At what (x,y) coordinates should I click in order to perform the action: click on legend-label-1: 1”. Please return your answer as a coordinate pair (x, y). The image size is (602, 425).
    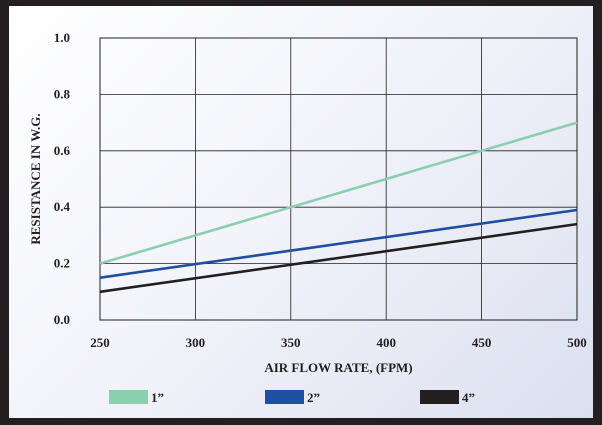
    Looking at the image, I should click on (157, 397).